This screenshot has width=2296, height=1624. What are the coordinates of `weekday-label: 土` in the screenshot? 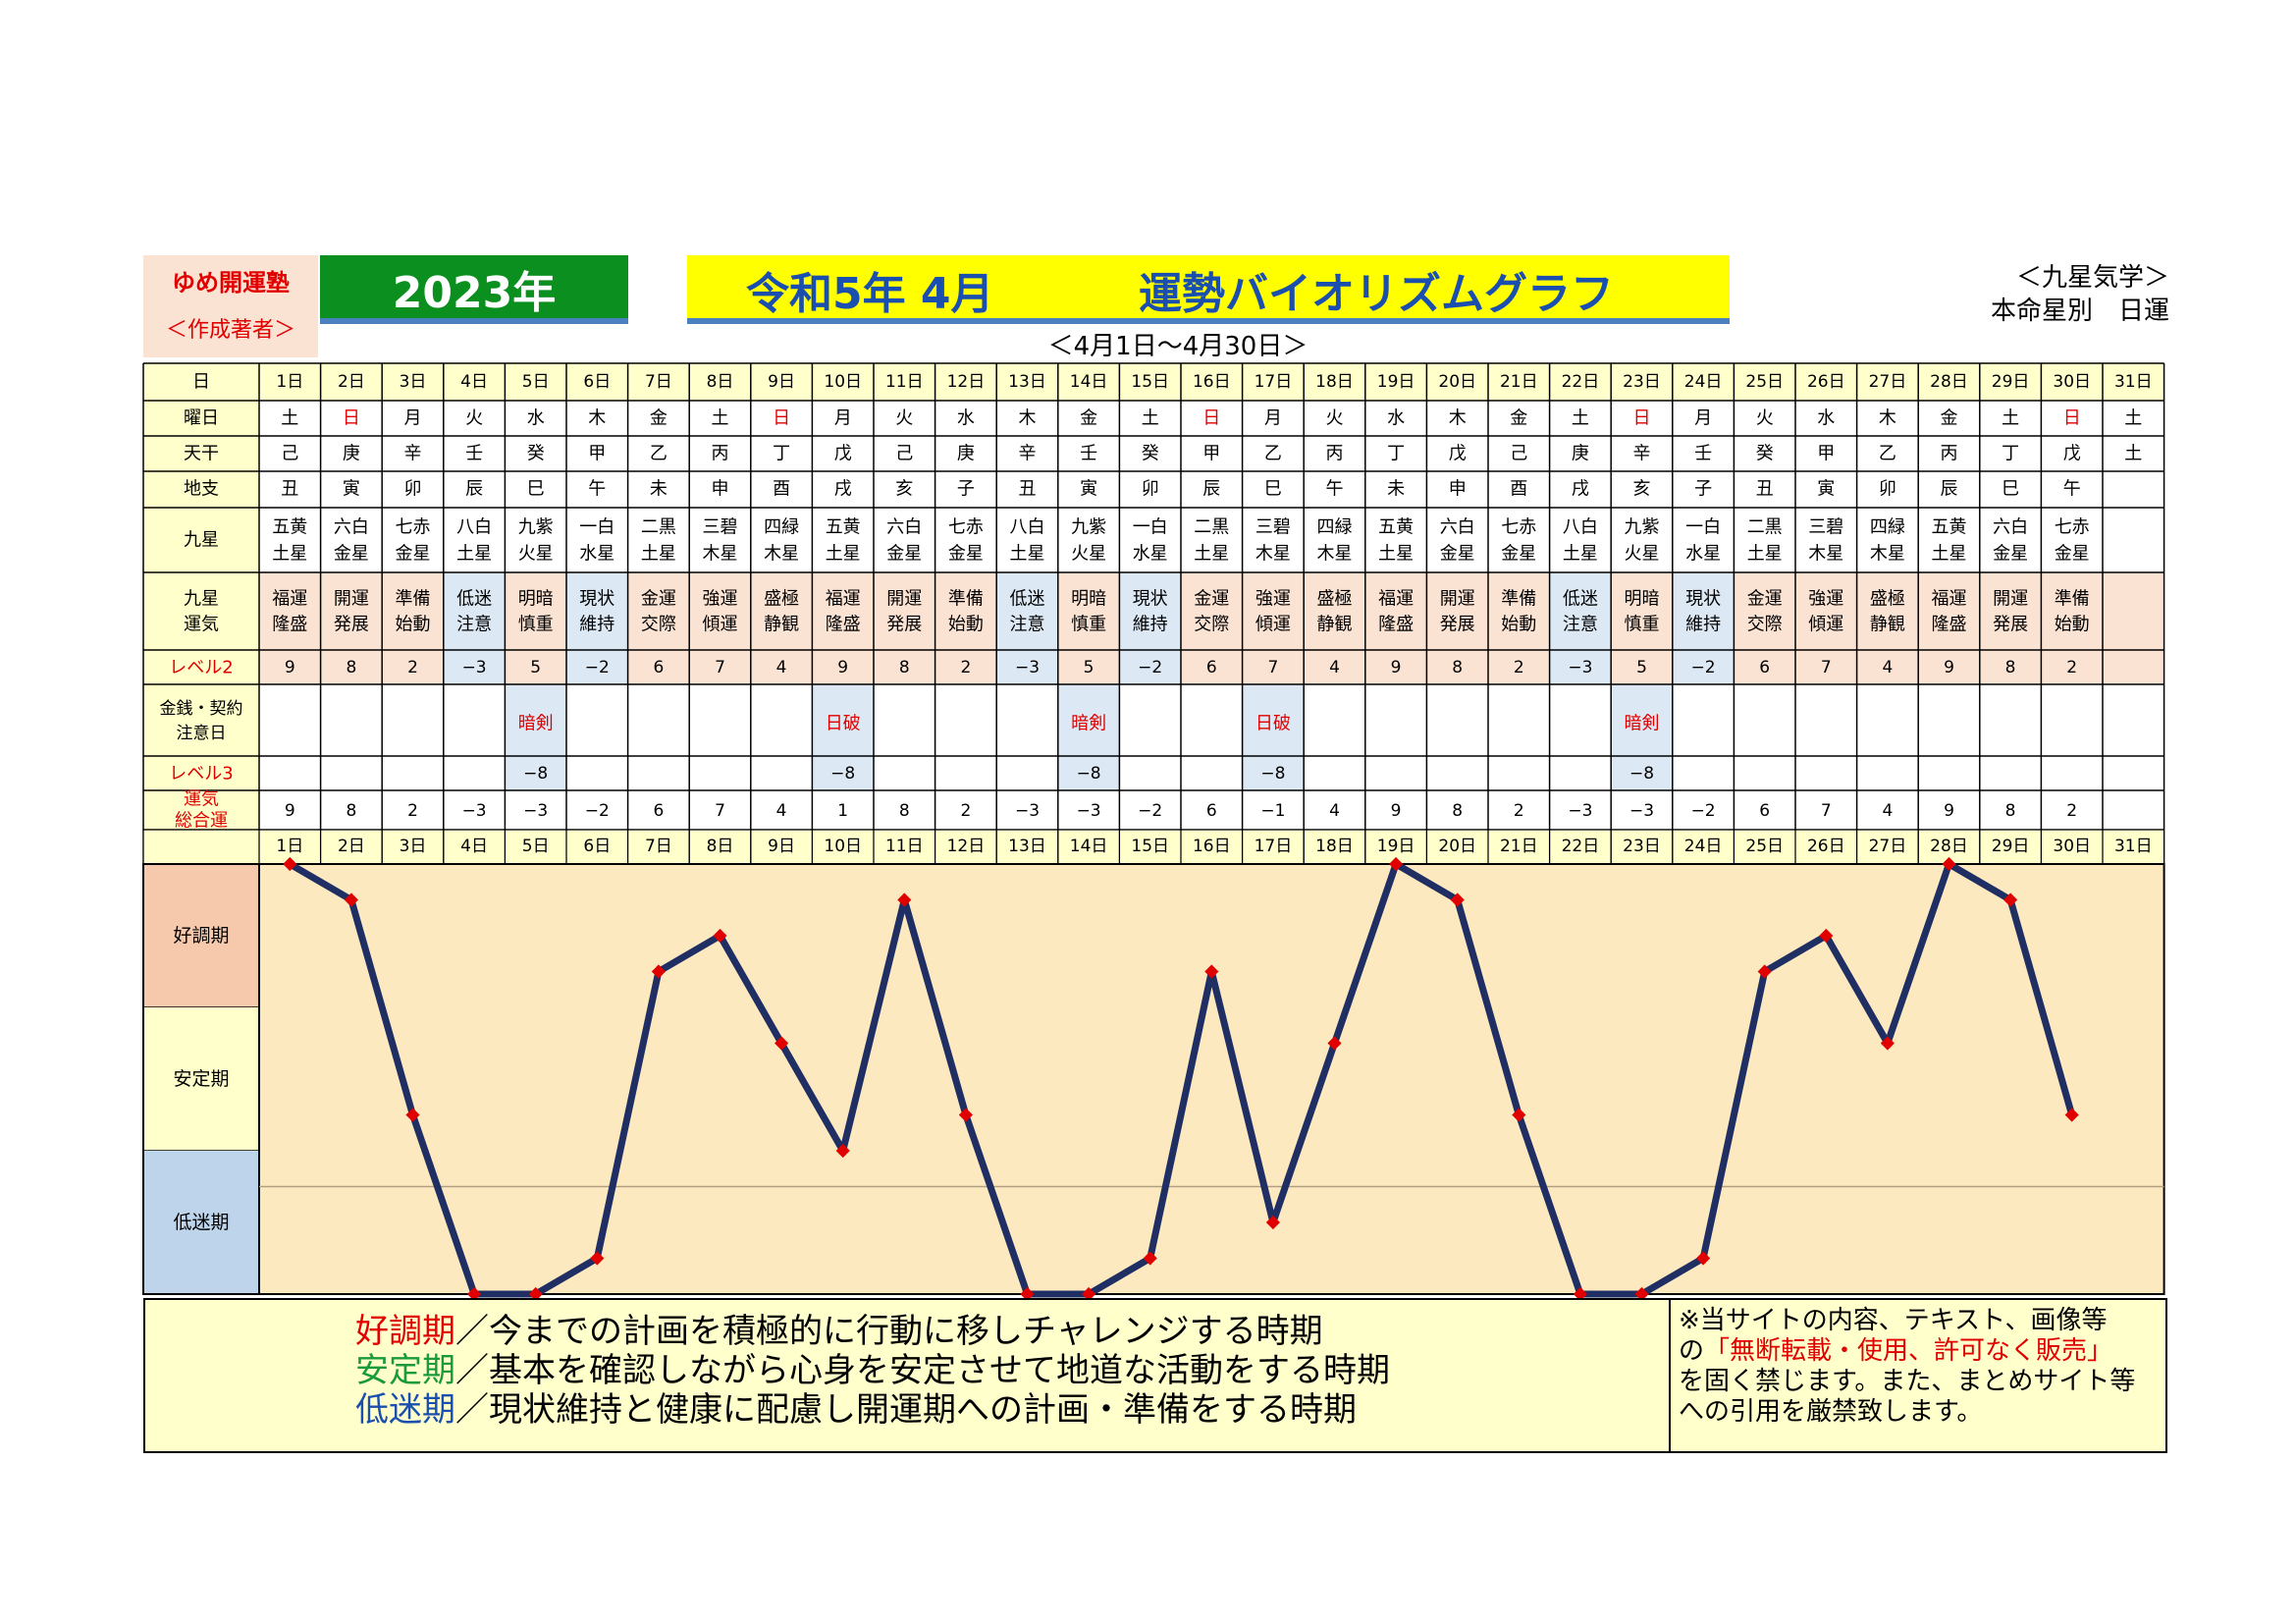 It's located at (2133, 418).